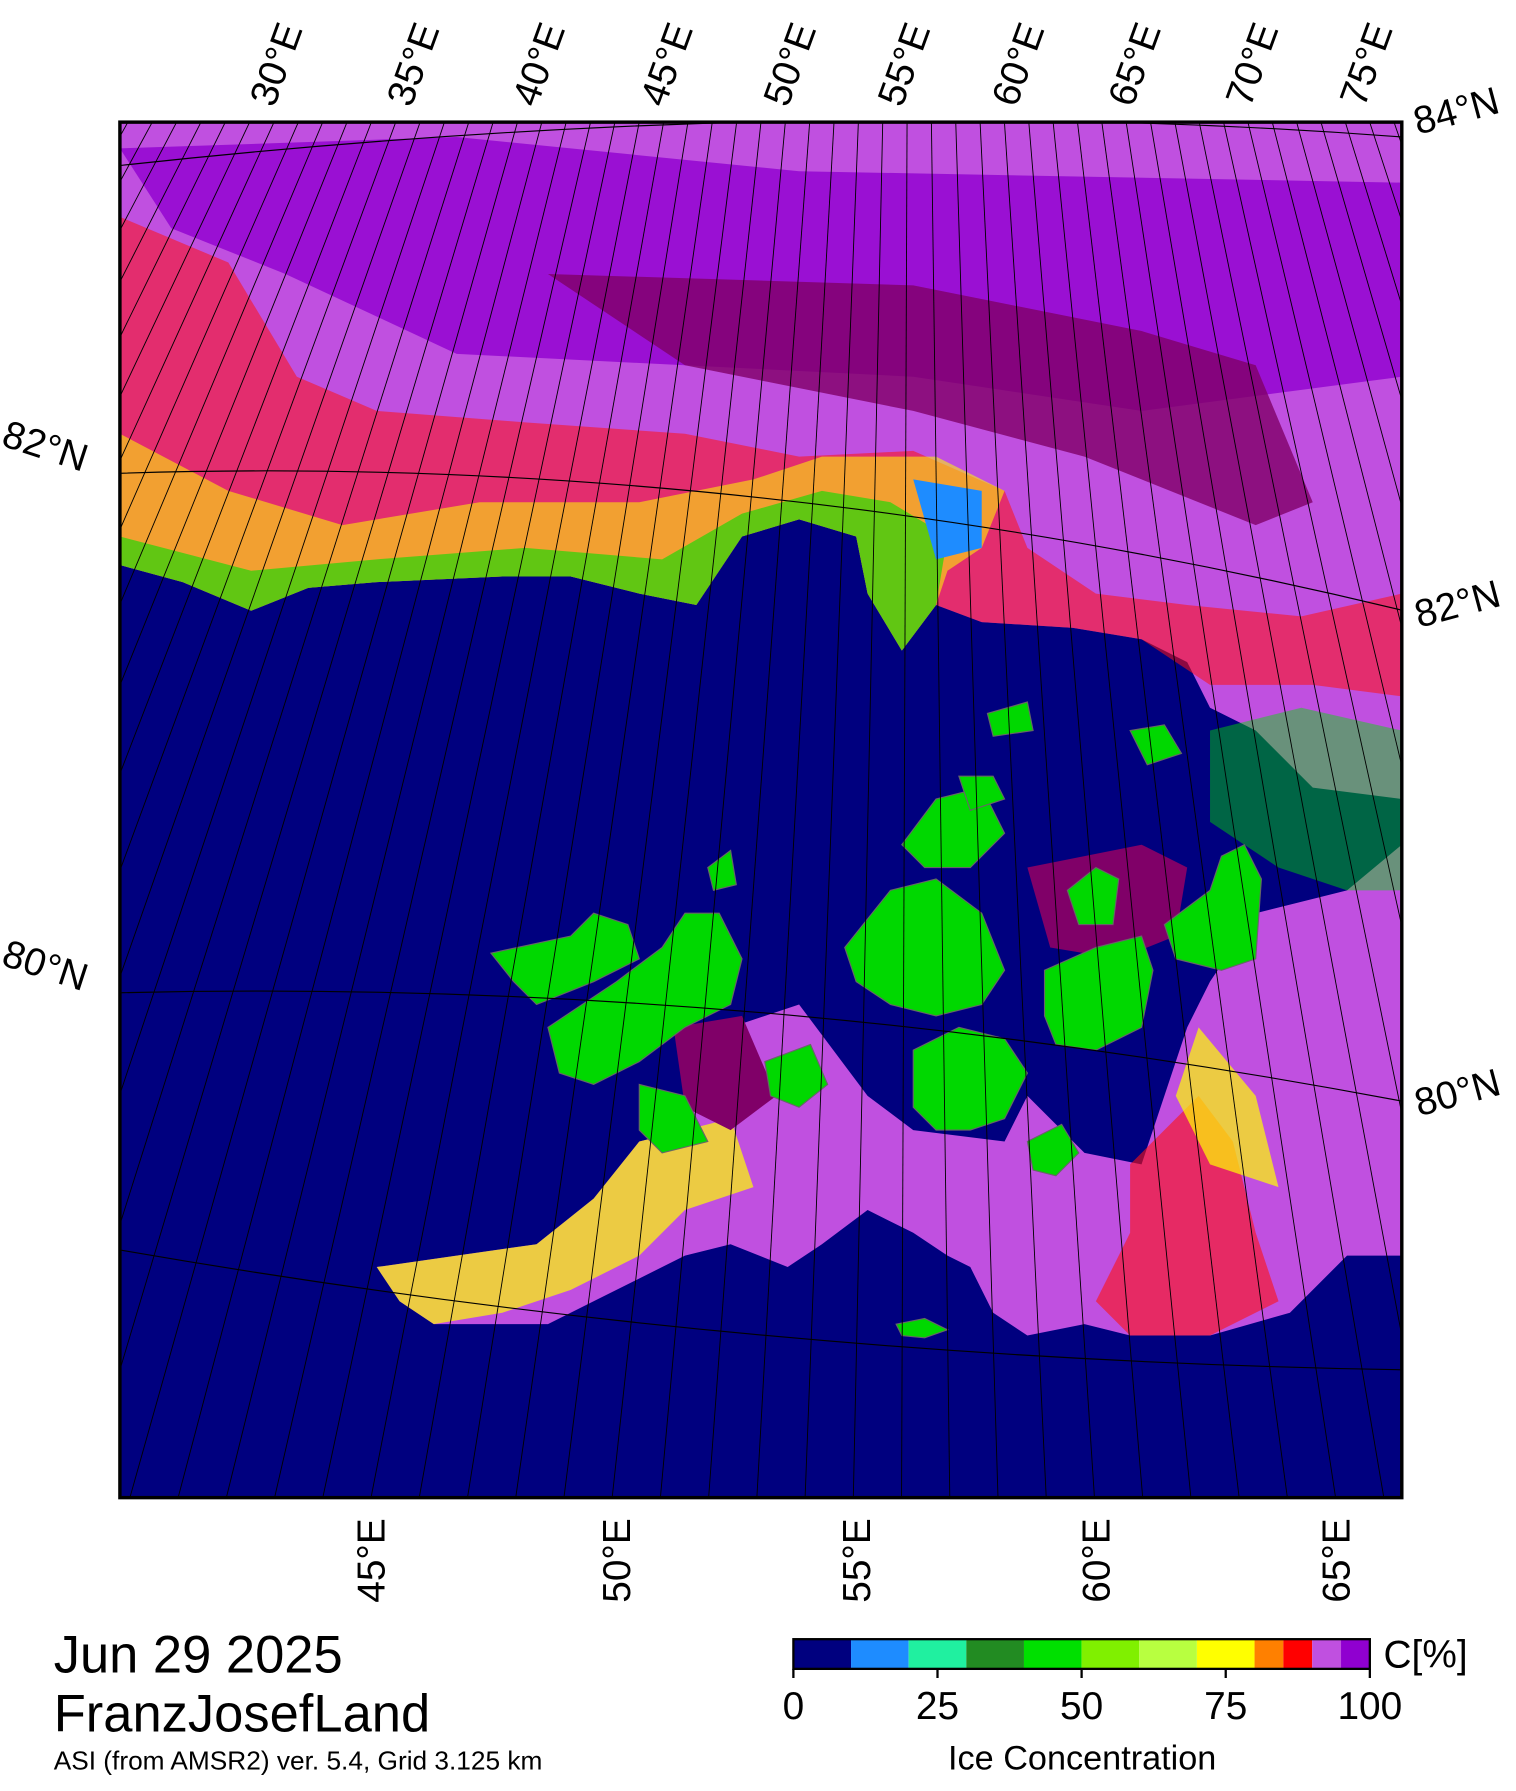 Image resolution: width=1516 pixels, height=1791 pixels. I want to click on colorbar-unit: C[%], so click(1426, 1655).